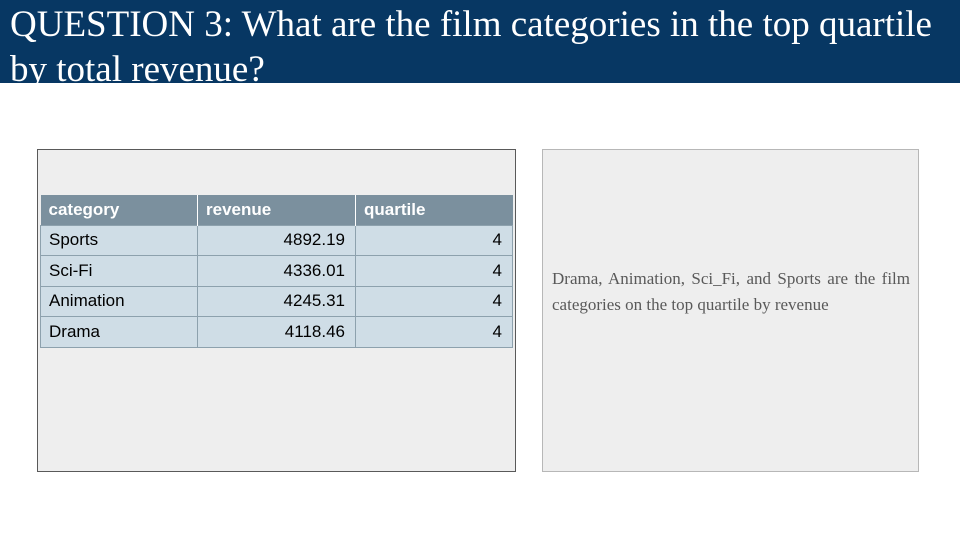 Image resolution: width=960 pixels, height=540 pixels. I want to click on table-row: Sports 4892.19 4, so click(276, 240).